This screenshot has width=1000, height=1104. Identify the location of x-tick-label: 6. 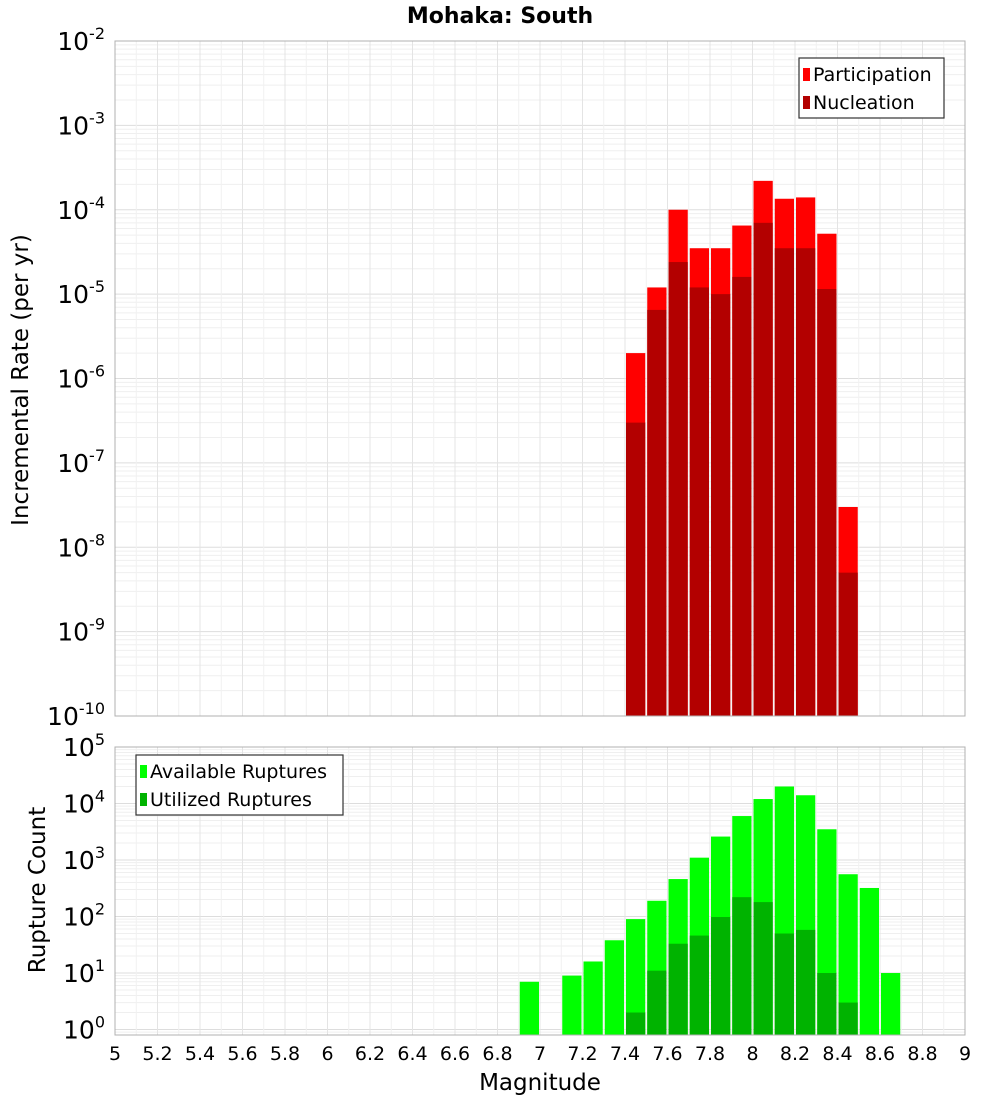
(327, 1054).